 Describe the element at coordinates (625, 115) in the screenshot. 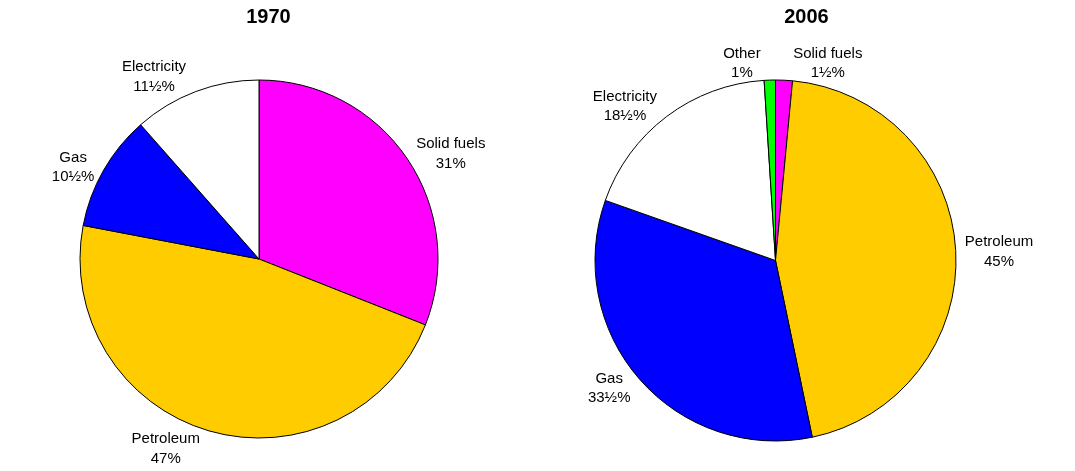

I see `data-label: 18½%` at that location.